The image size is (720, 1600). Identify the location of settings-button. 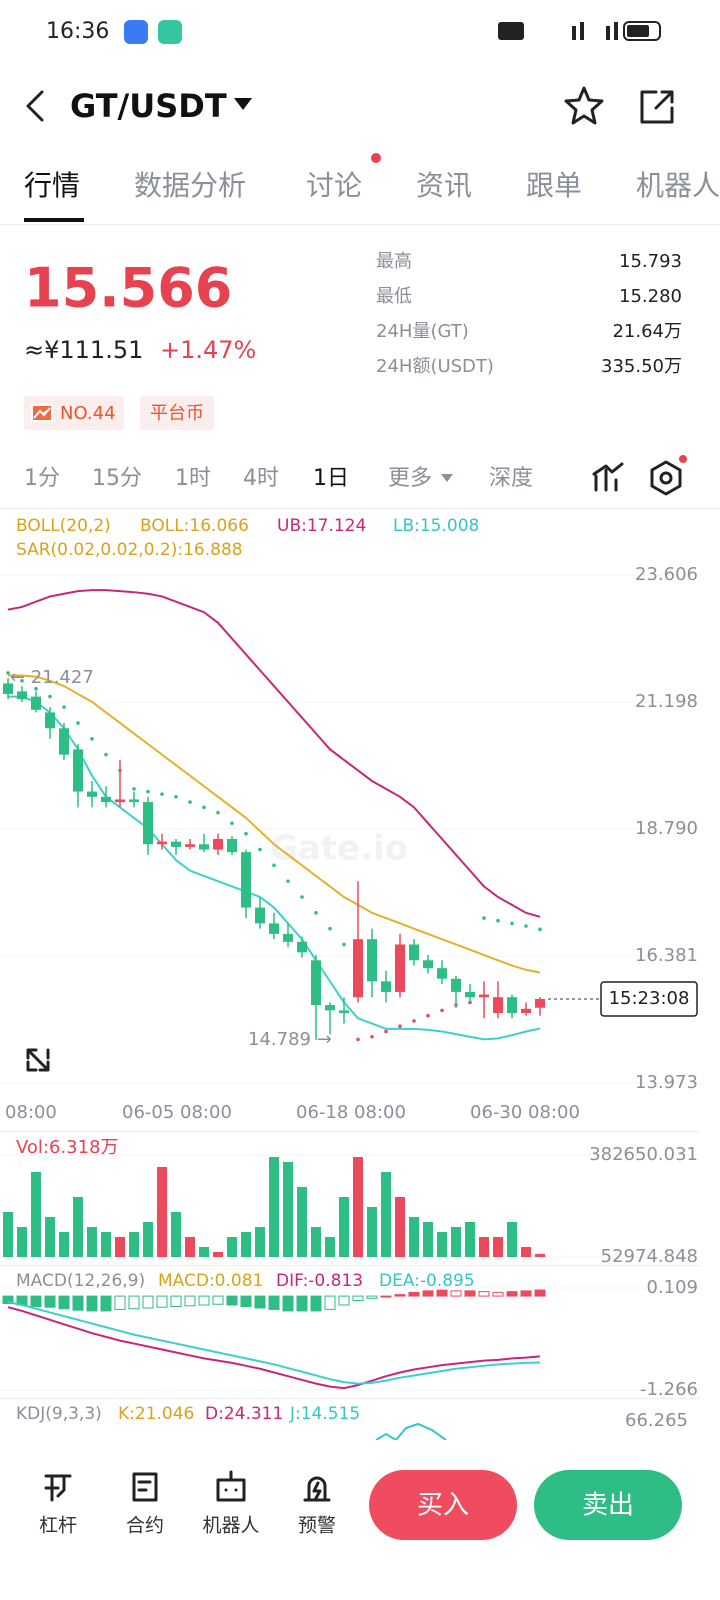
(666, 478).